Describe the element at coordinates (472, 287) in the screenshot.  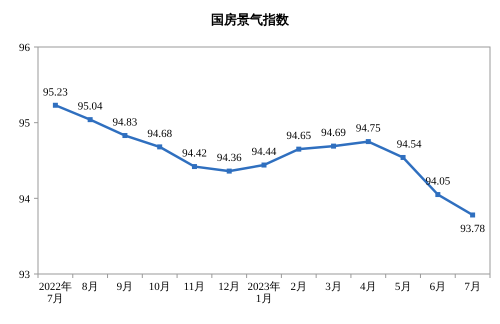
I see `x-tick-label: 7月` at that location.